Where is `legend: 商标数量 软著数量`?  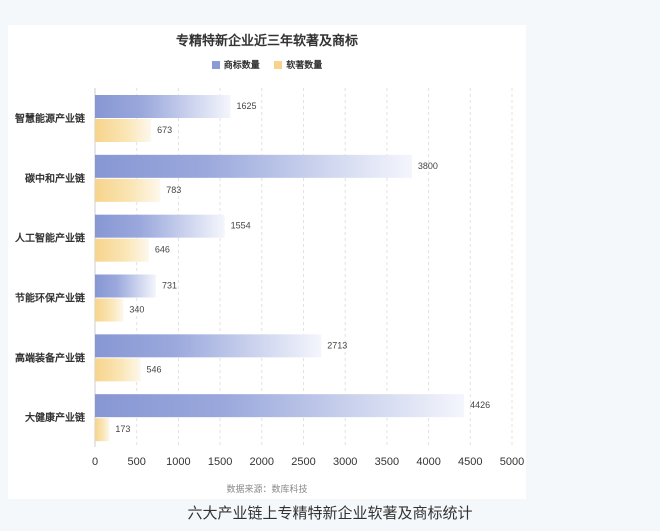
legend: 商标数量 软著数量 is located at coordinates (267, 64).